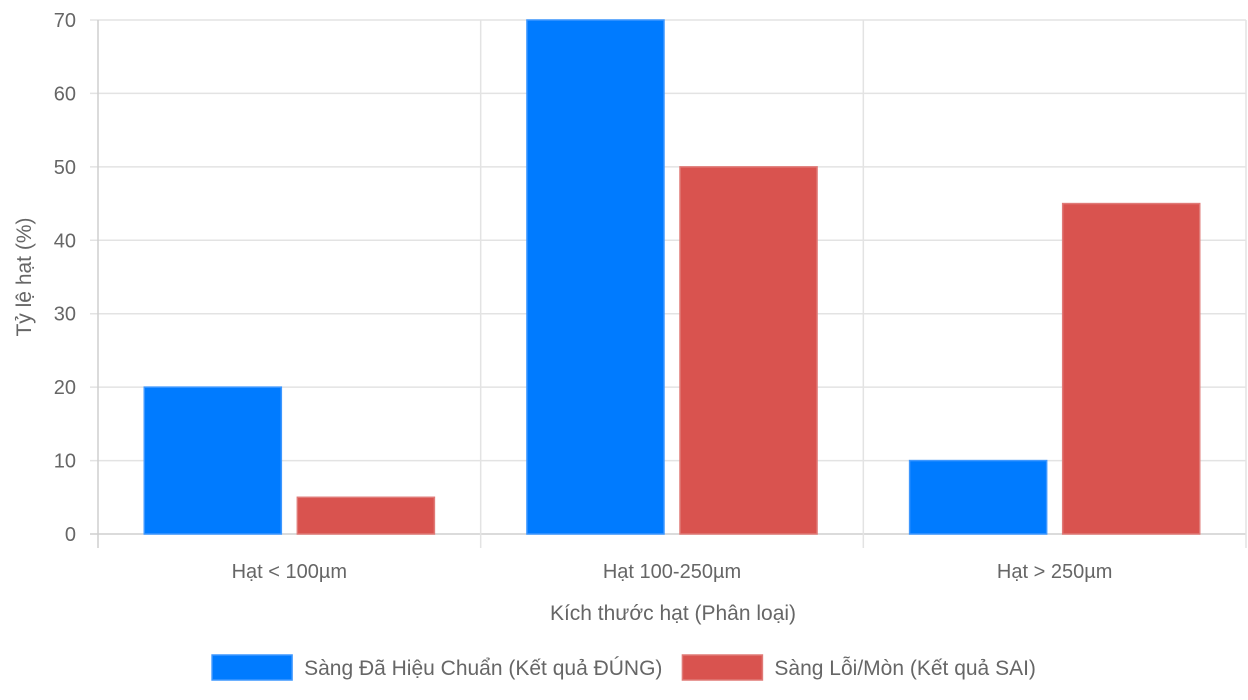  I want to click on y-tick-label: 70, so click(65, 21).